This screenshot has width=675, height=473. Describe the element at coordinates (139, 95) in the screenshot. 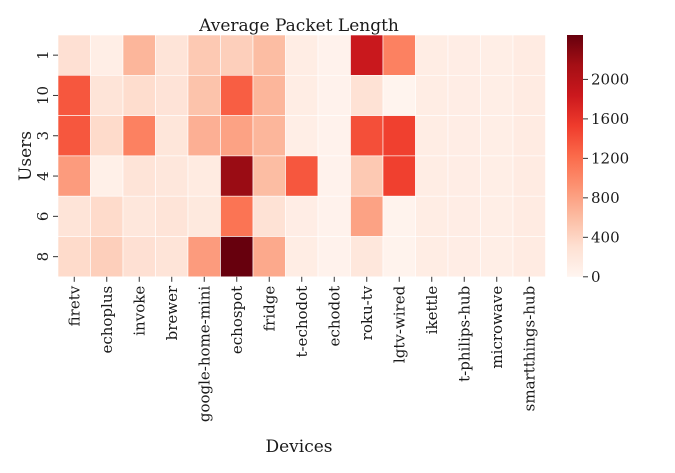

I see `heatmap-cell-10-invoke` at that location.